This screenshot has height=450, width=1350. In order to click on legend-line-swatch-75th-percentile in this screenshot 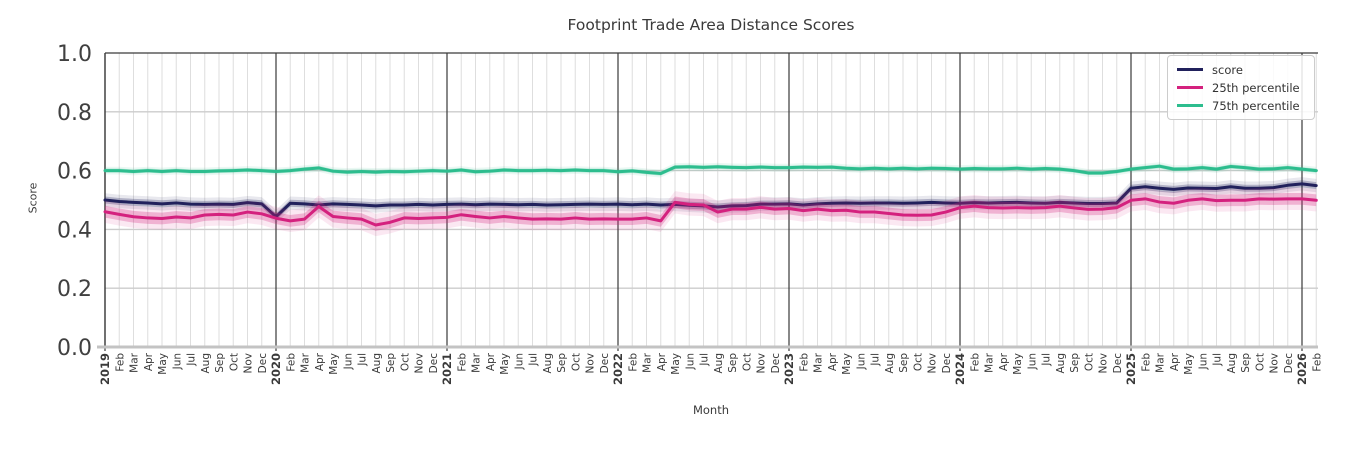, I will do `click(1190, 105)`.